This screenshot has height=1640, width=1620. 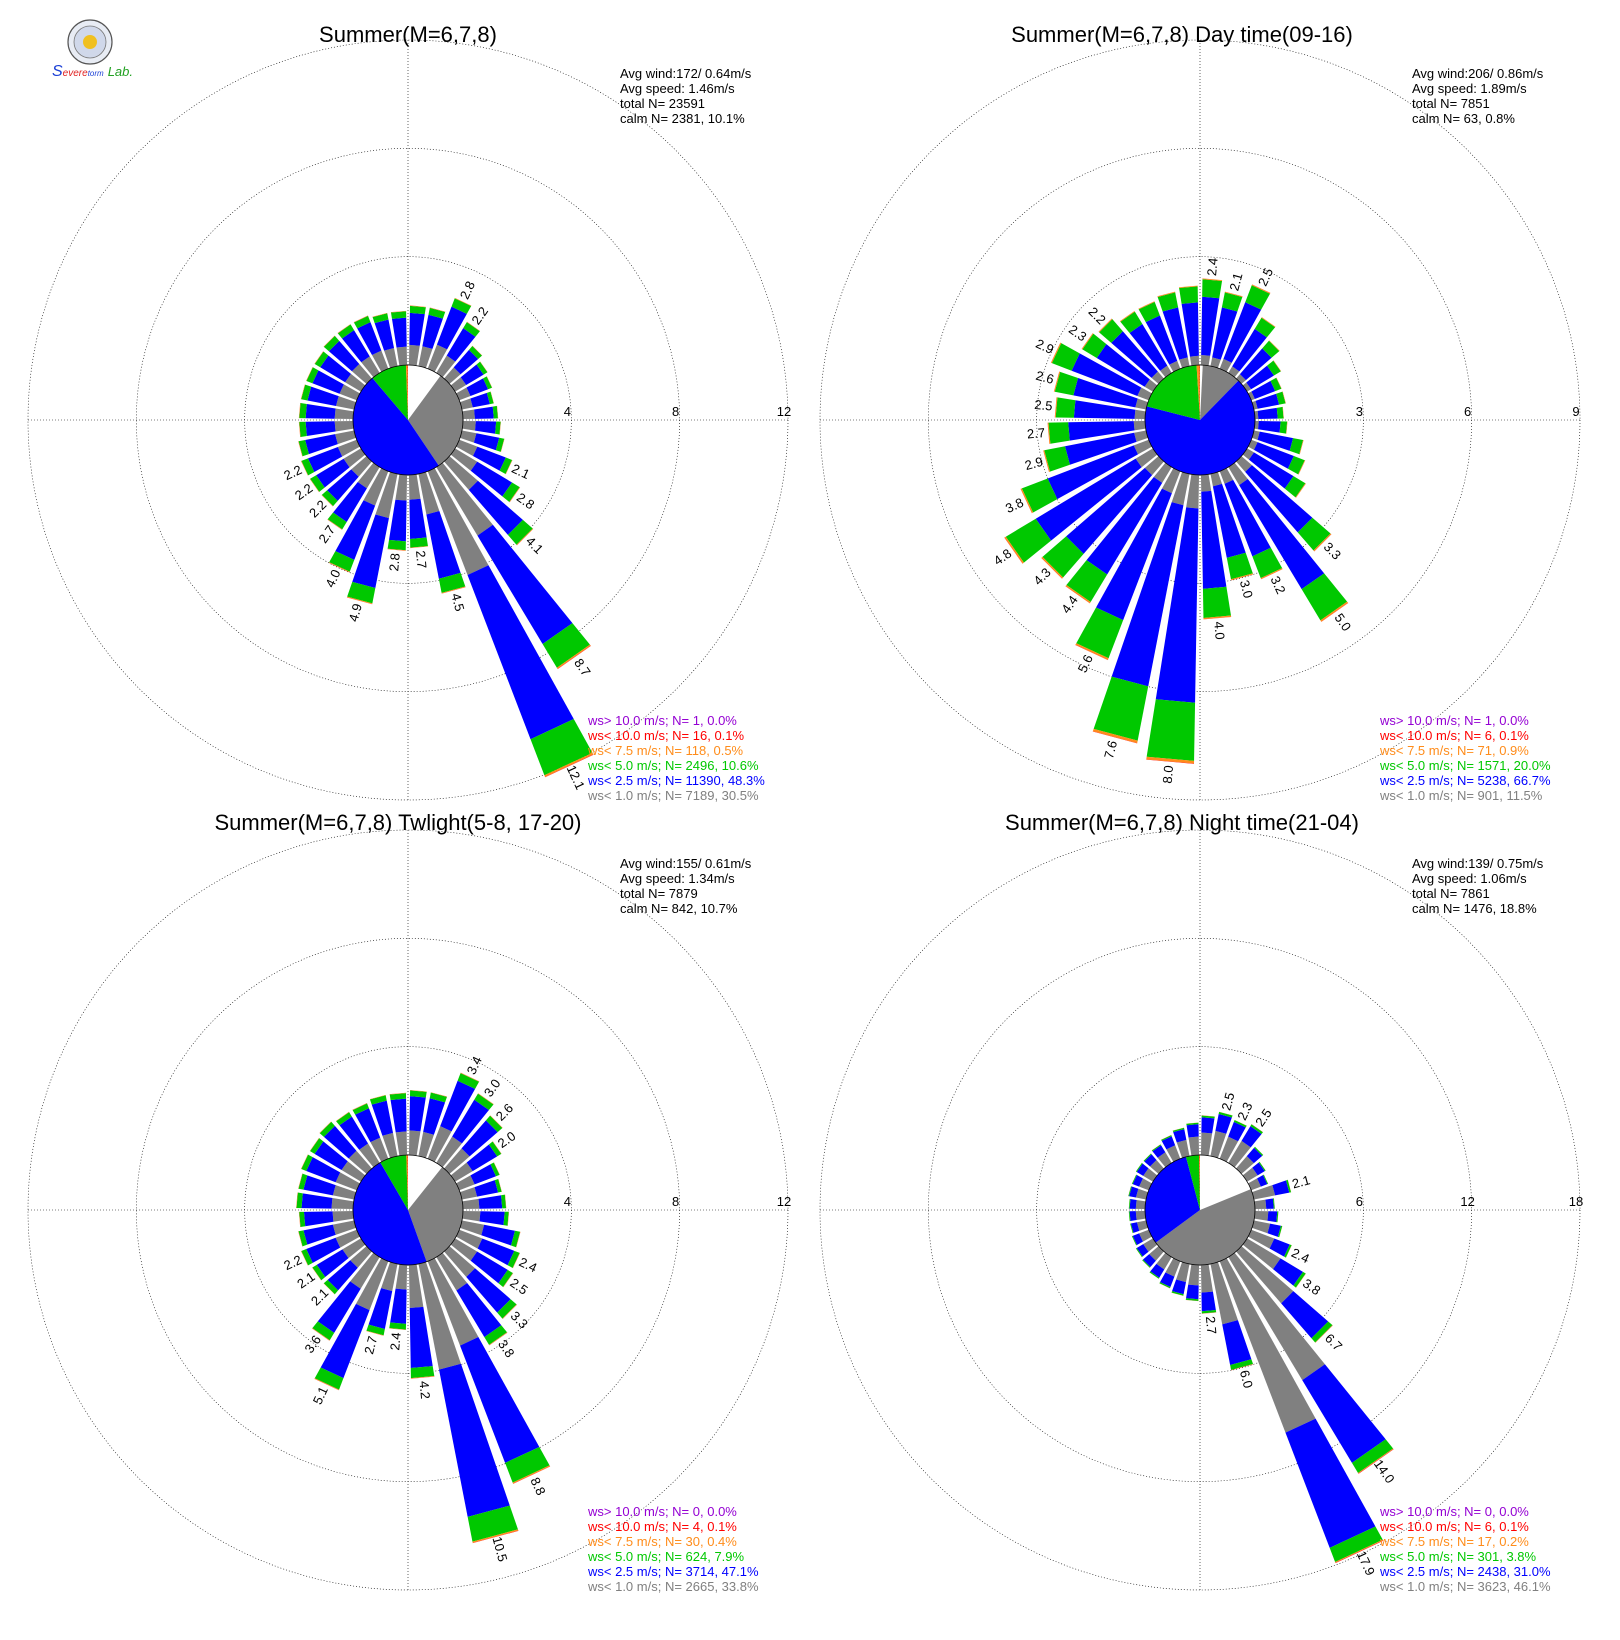 I want to click on legend-entry: ws< 2.5 m/s; N= 11390, 48.3%, so click(x=676, y=780).